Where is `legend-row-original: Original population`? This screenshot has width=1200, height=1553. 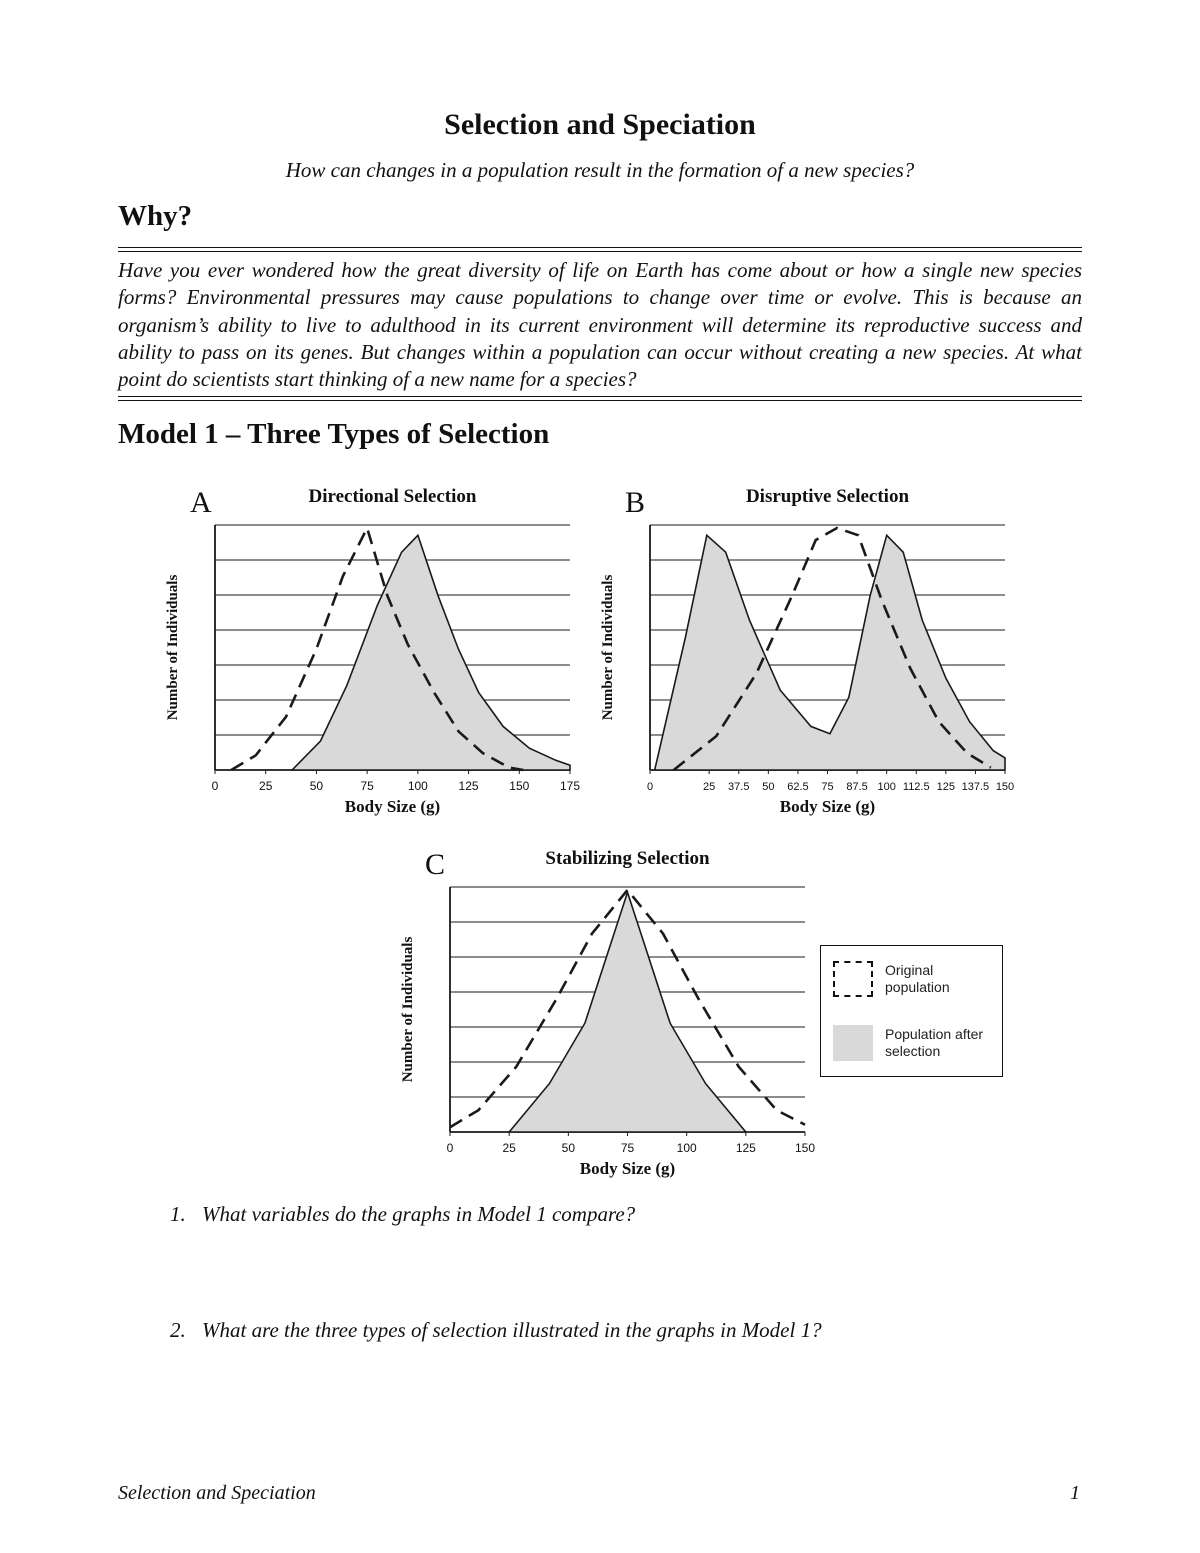 legend-row-original: Original population is located at coordinates (911, 979).